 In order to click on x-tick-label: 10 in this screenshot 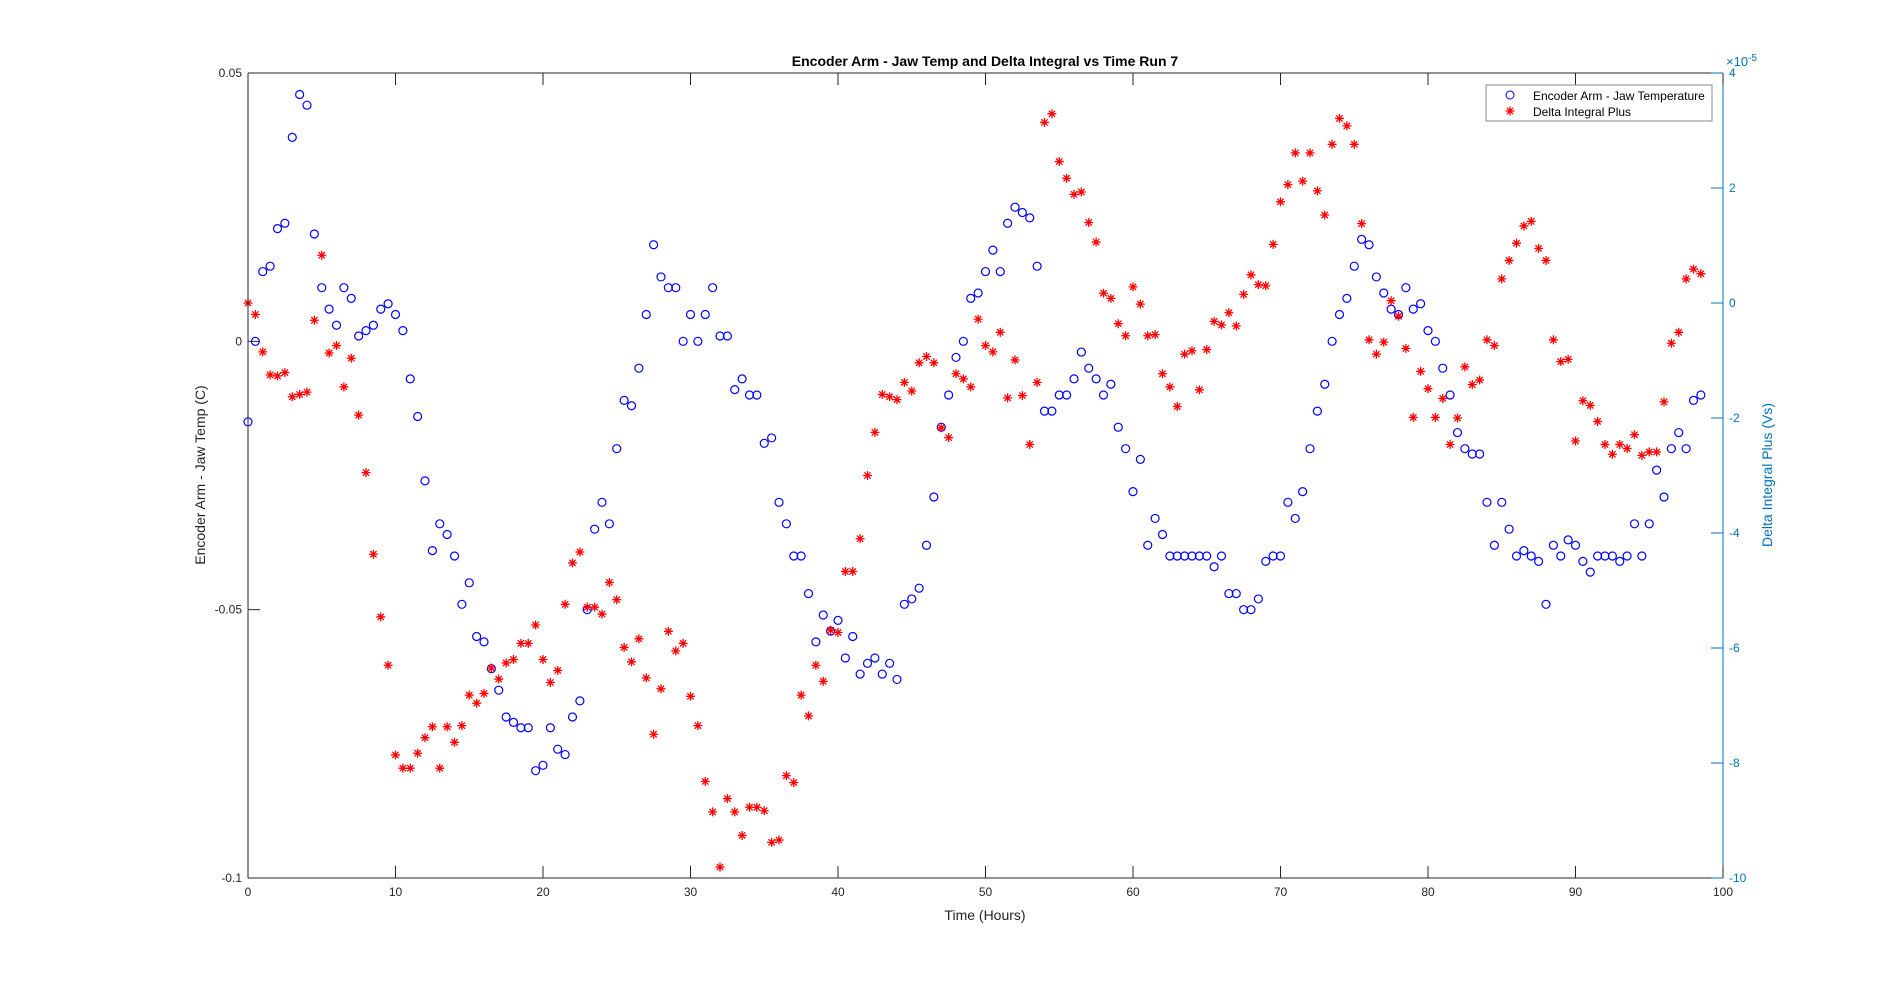, I will do `click(396, 892)`.